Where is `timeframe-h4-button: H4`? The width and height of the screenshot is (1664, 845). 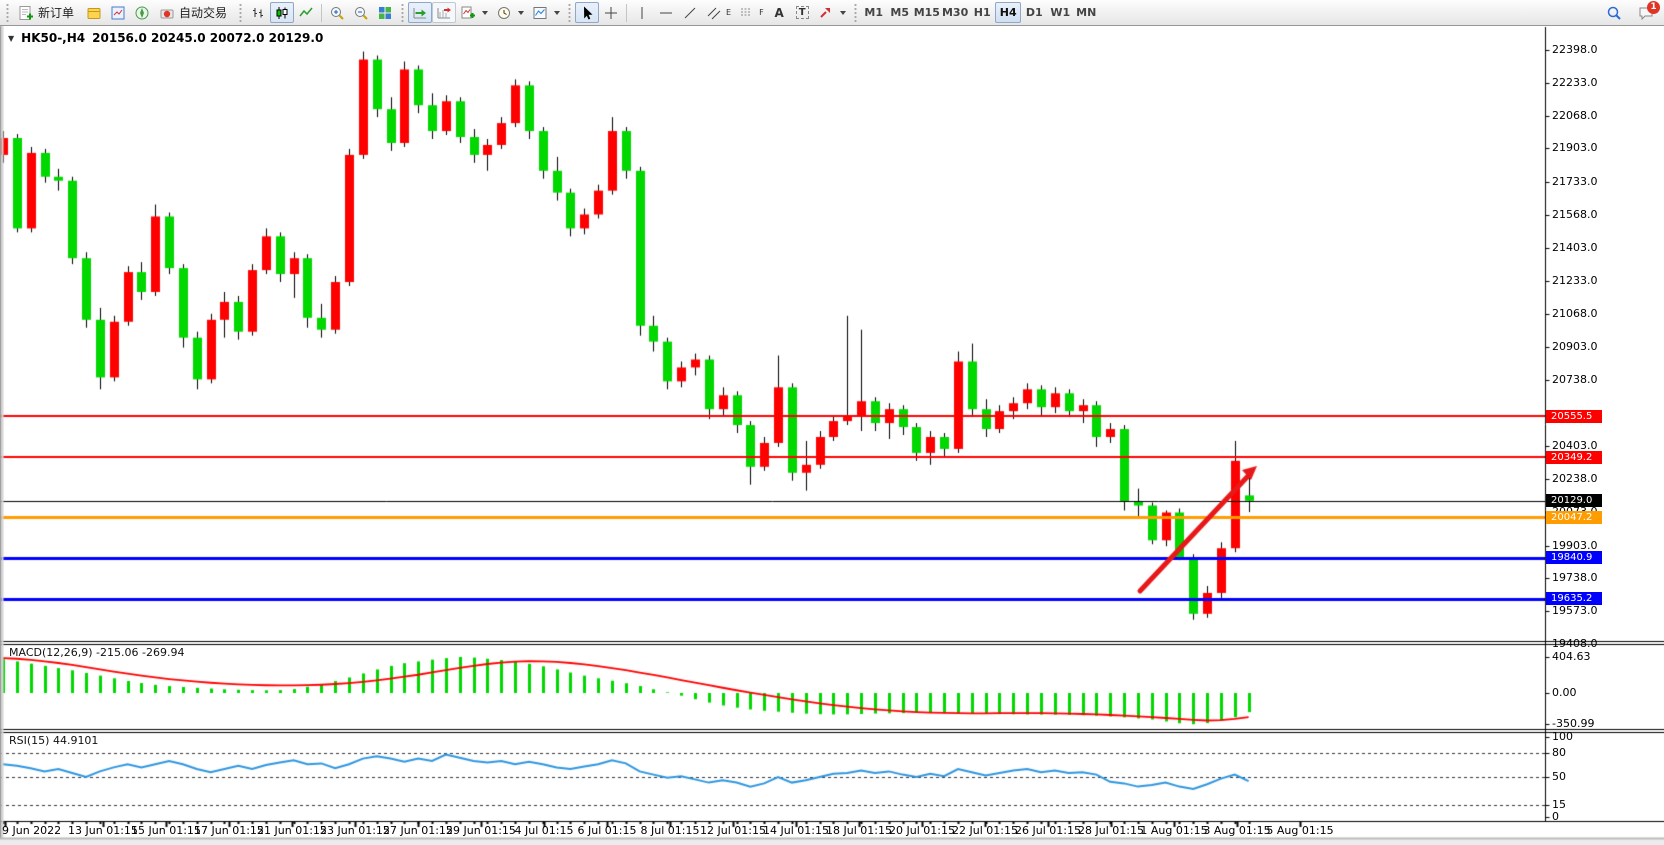 timeframe-h4-button: H4 is located at coordinates (1008, 12).